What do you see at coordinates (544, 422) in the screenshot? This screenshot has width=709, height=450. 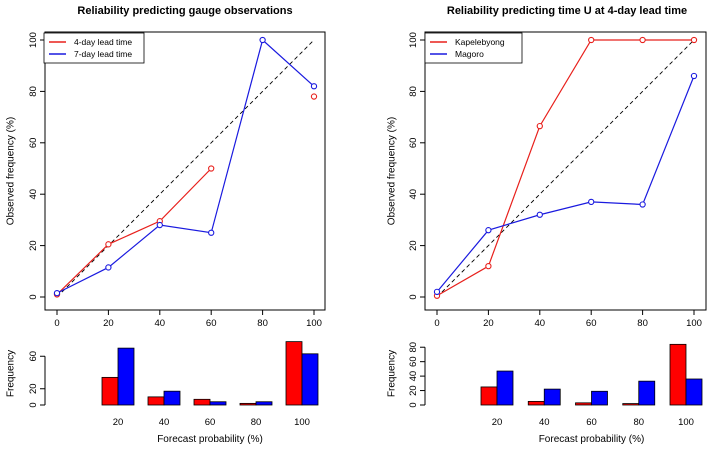 I see `hist-x-tick-label: 40` at bounding box center [544, 422].